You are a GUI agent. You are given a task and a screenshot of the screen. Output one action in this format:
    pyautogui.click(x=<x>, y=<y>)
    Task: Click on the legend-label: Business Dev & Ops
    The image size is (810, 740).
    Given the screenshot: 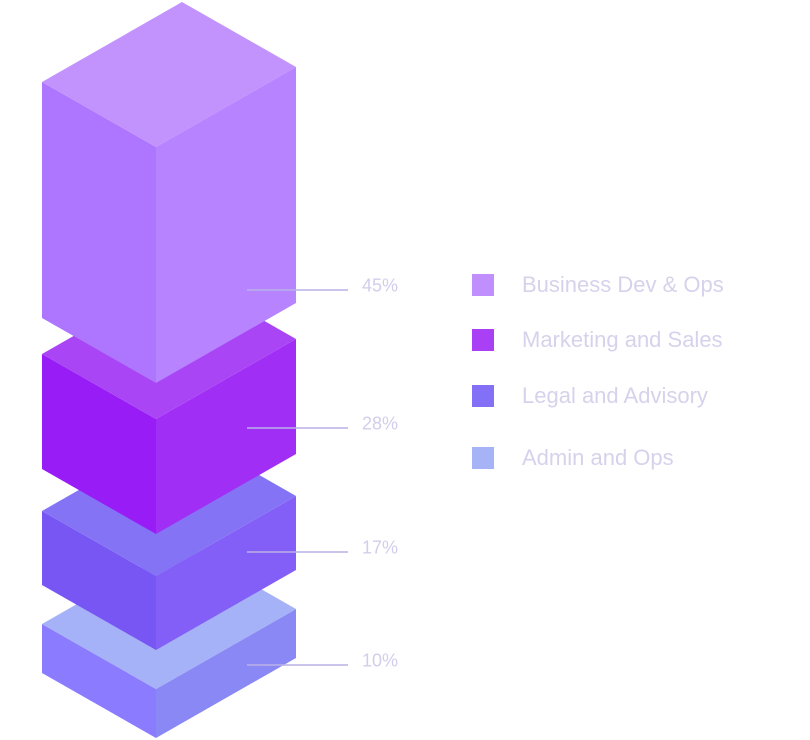 What is the action you would take?
    pyautogui.click(x=623, y=284)
    